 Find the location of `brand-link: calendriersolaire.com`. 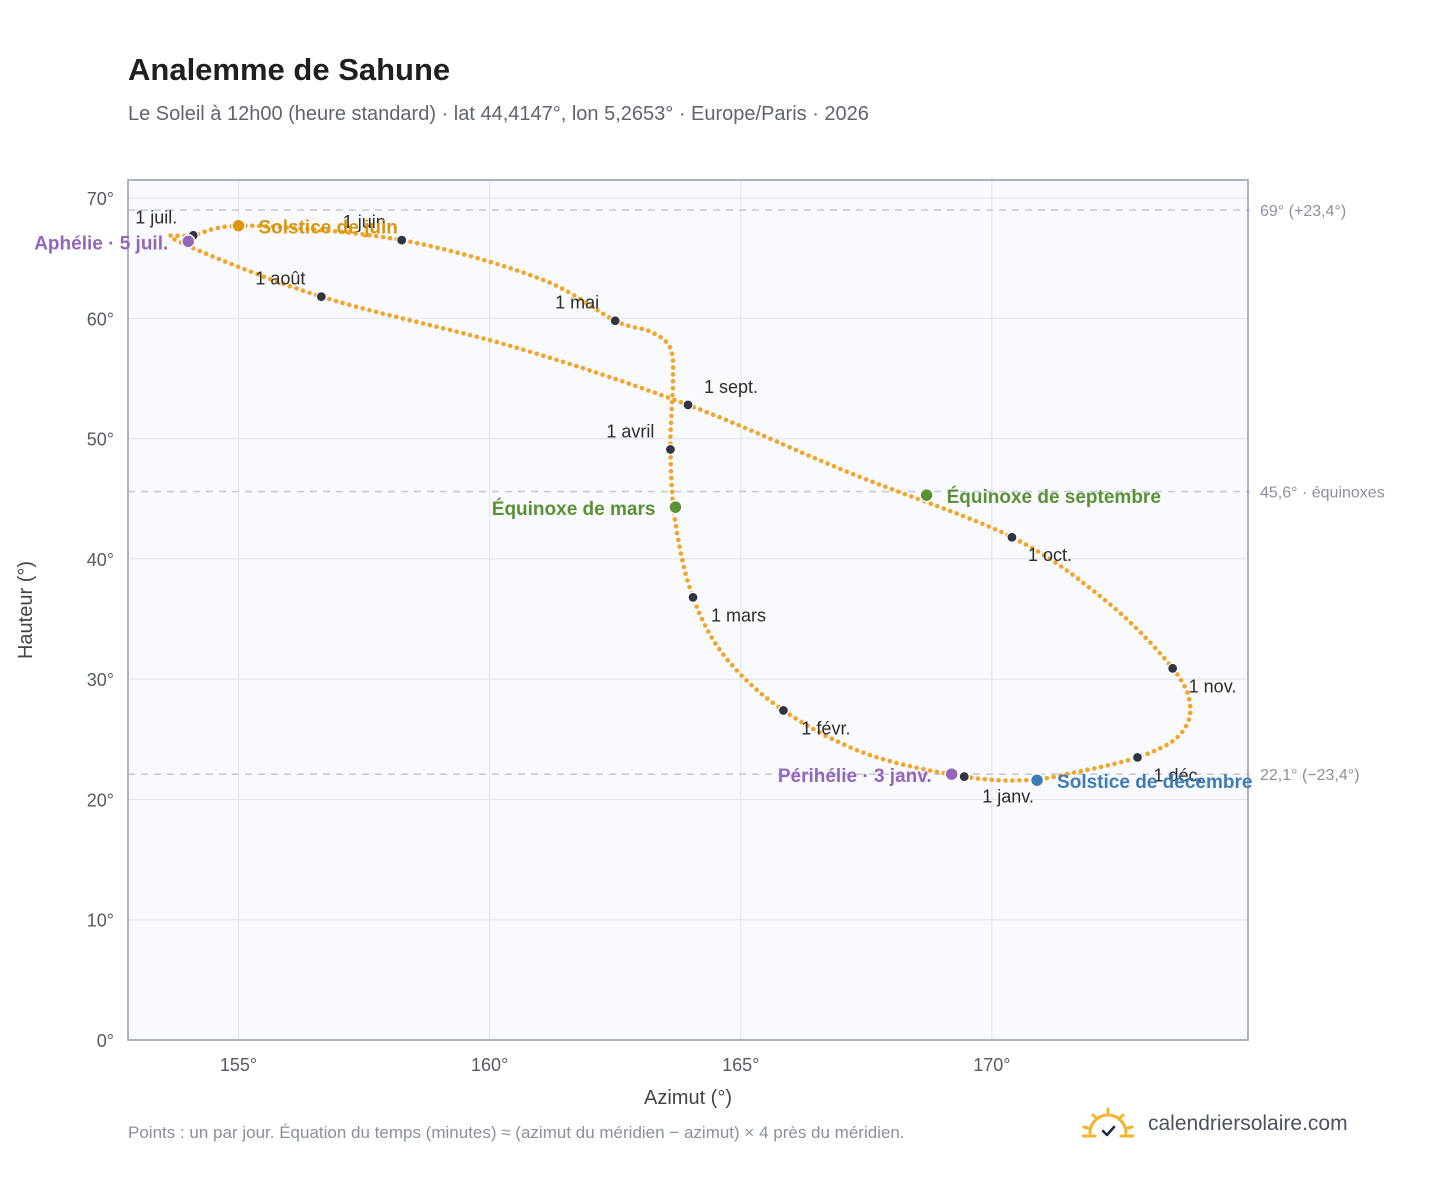

brand-link: calendriersolaire.com is located at coordinates (1215, 1124).